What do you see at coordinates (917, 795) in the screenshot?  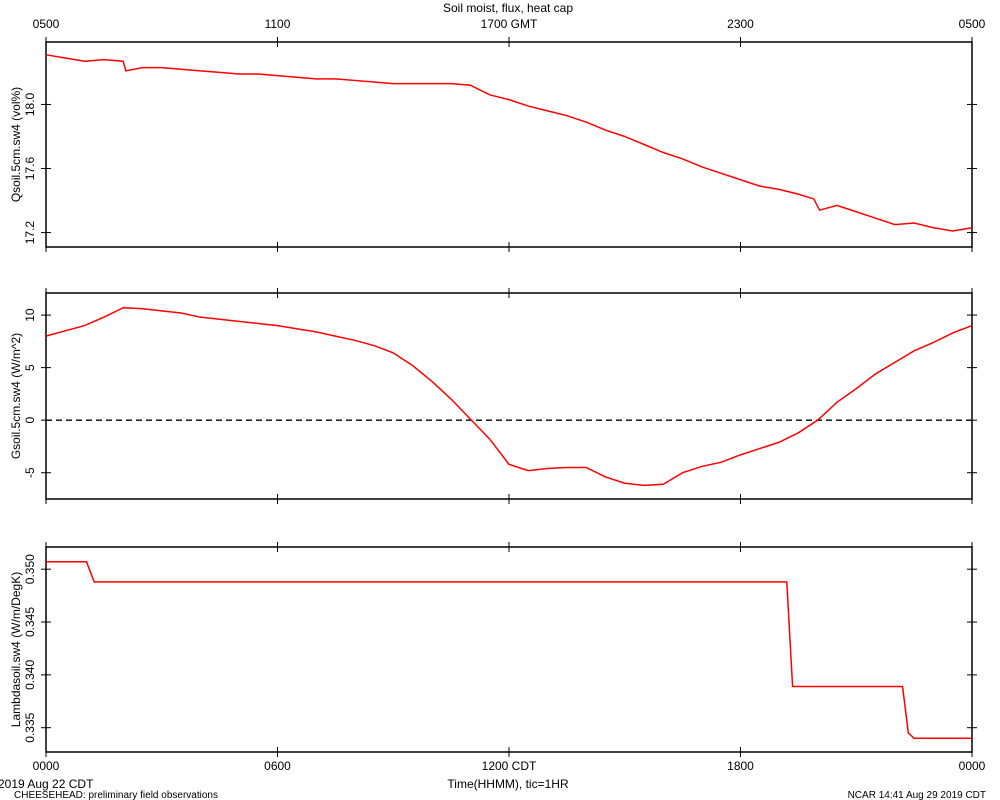 I see `timestamp: NCAR 14:41 Aug 29 2019 CDT` at bounding box center [917, 795].